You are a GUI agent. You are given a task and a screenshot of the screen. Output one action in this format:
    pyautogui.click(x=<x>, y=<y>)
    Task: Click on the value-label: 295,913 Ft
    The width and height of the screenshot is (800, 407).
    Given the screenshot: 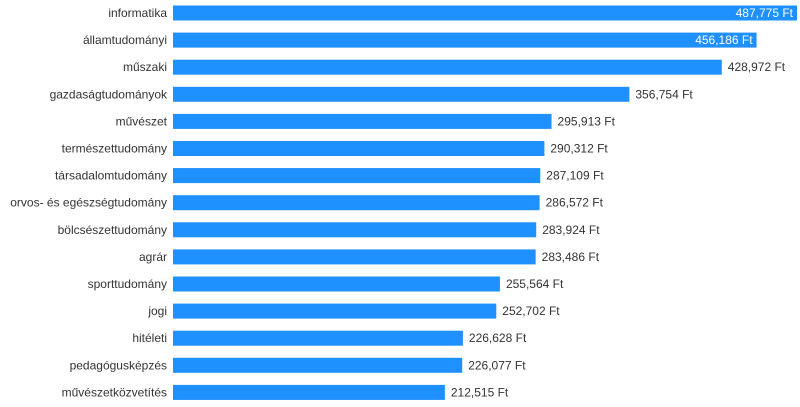 What is the action you would take?
    pyautogui.click(x=587, y=121)
    